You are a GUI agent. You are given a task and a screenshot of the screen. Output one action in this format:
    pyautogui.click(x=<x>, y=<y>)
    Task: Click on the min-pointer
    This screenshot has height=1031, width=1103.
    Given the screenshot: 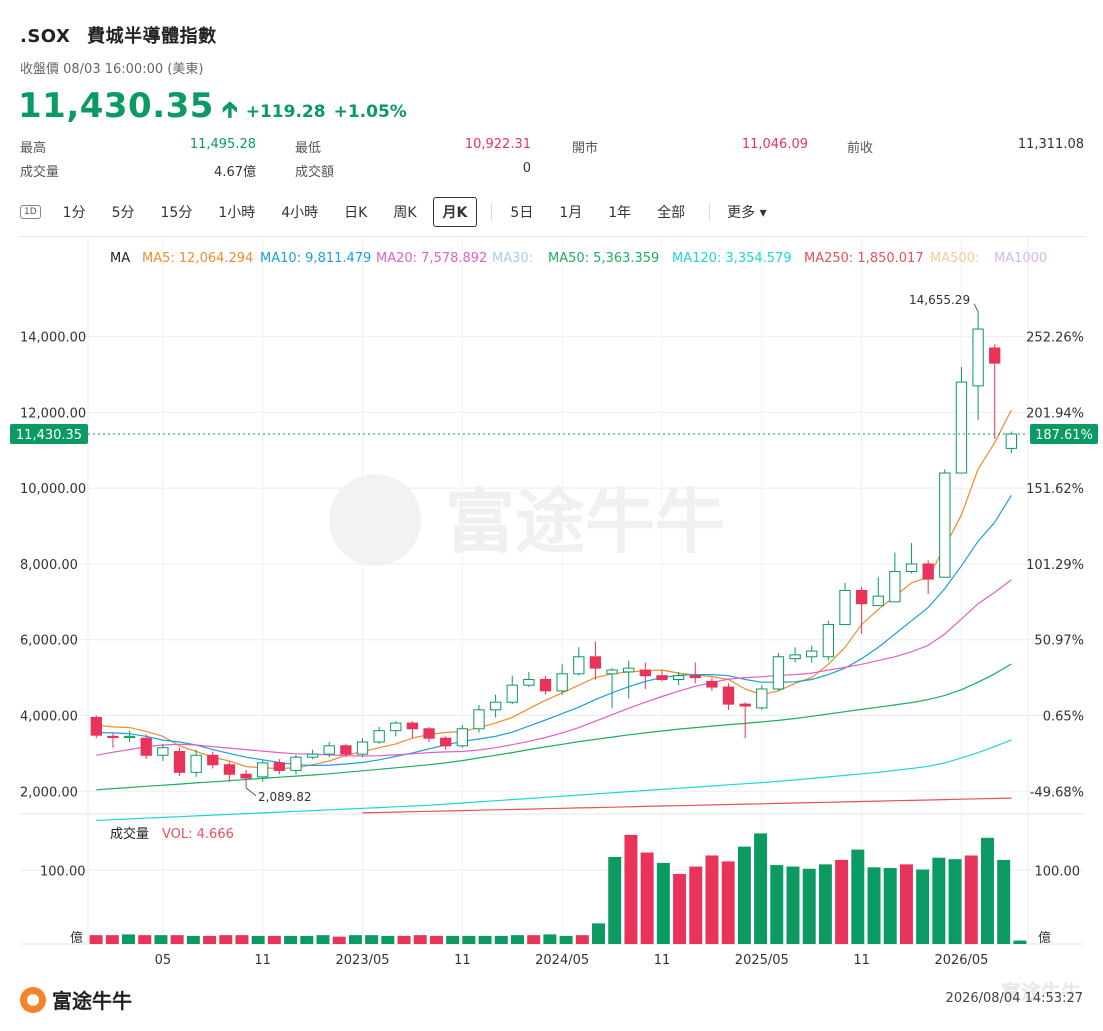 What is the action you would take?
    pyautogui.click(x=251, y=792)
    